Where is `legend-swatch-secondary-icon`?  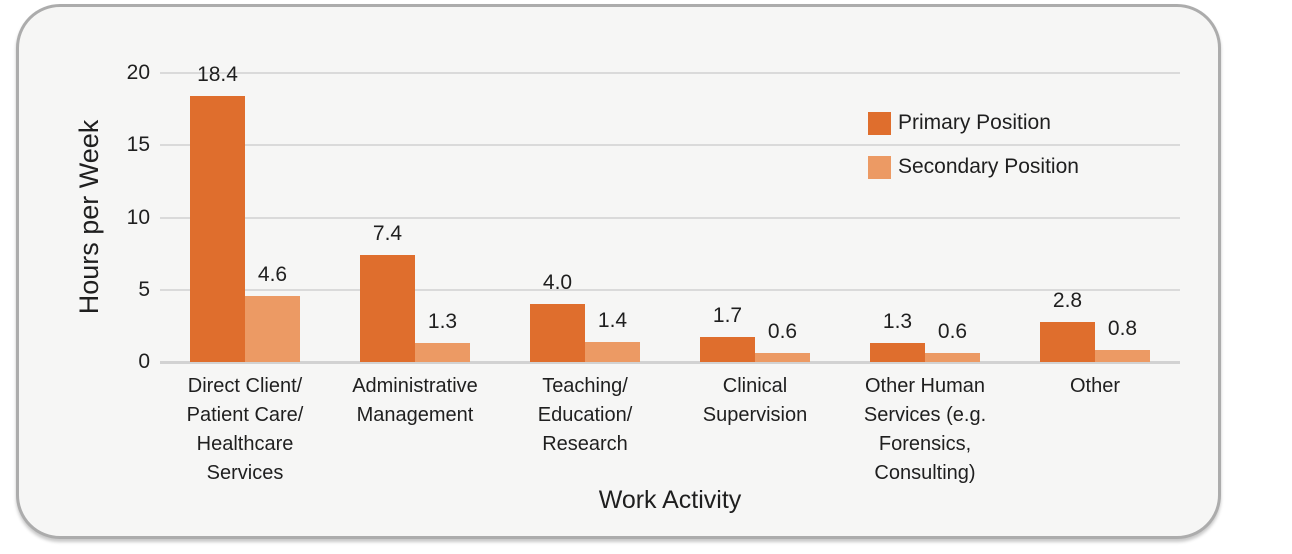 legend-swatch-secondary-icon is located at coordinates (879, 167).